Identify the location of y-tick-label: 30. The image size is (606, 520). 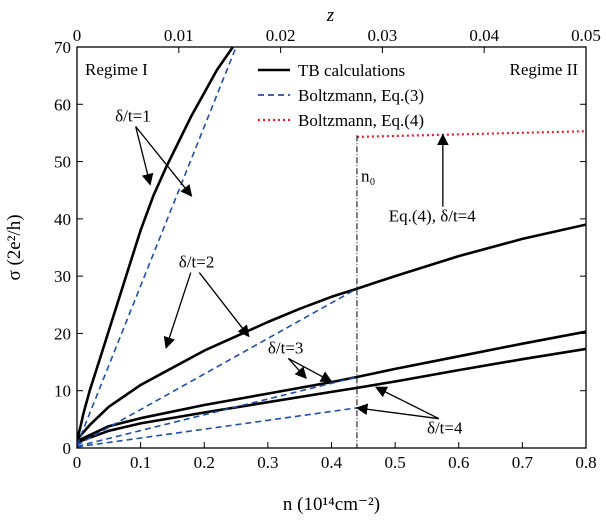
(62, 276).